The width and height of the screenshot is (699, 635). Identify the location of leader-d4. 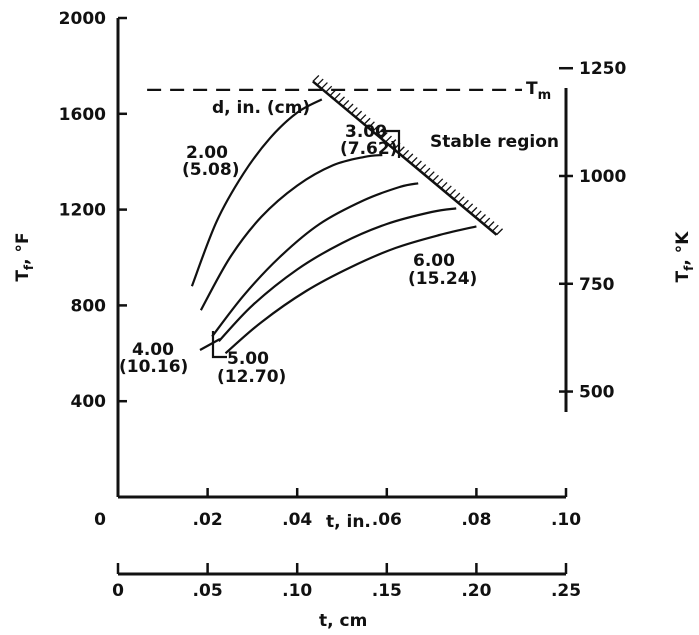
(210, 344).